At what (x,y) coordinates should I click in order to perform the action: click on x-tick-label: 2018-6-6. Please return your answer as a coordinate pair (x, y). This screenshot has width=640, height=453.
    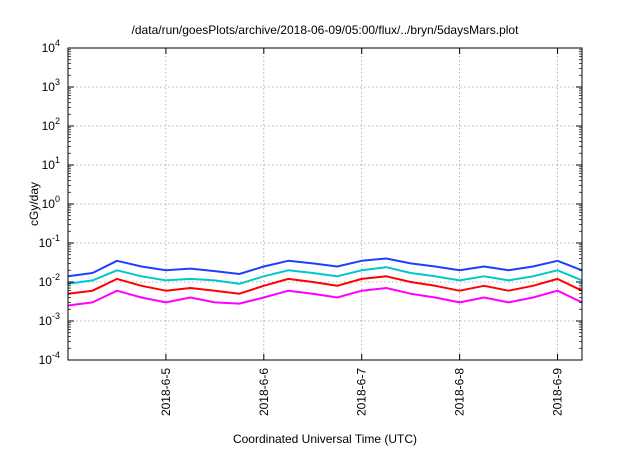
    Looking at the image, I should click on (264, 392).